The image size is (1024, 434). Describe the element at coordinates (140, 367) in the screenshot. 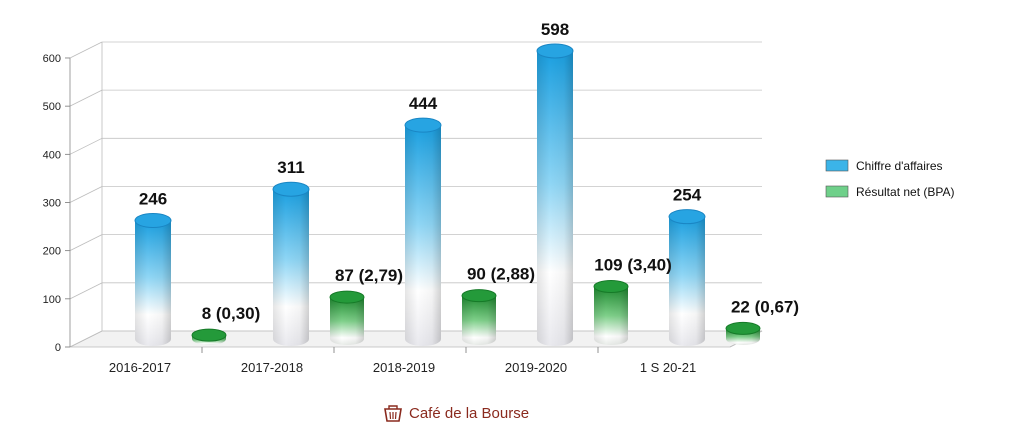

I see `x-tick-label: 2016-2017` at that location.